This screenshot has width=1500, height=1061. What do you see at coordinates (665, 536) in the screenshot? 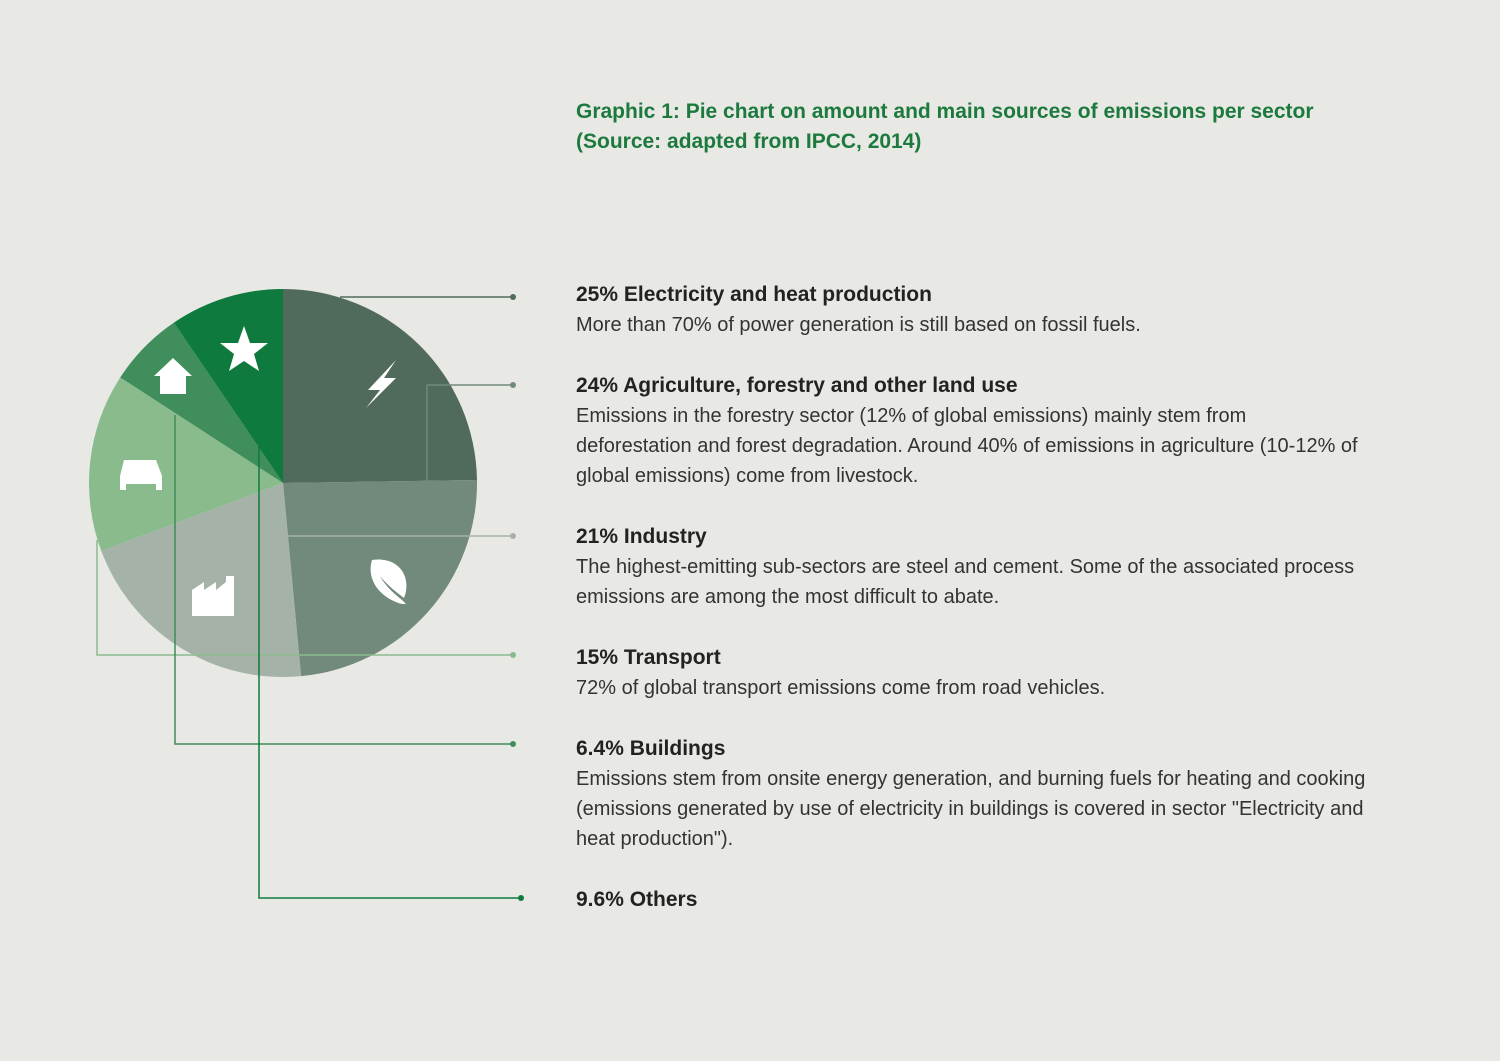
I see `category-label: Industry` at bounding box center [665, 536].